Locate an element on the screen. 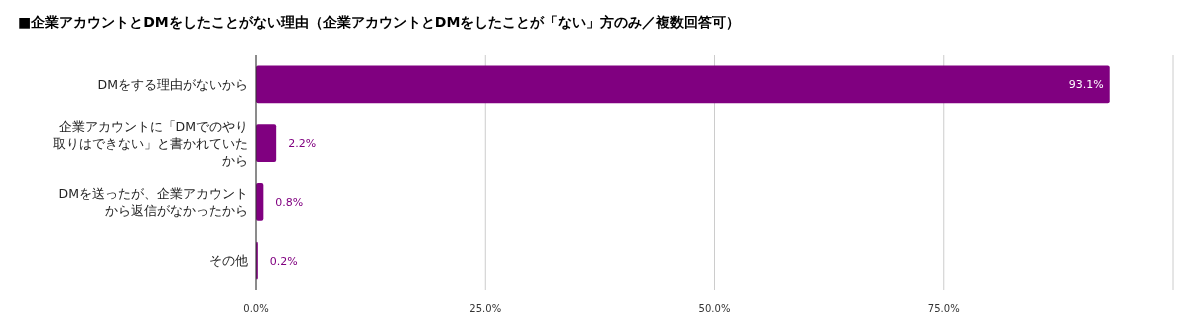 Image resolution: width=1192 pixels, height=334 pixels. data-label: 93.1% is located at coordinates (1086, 85).